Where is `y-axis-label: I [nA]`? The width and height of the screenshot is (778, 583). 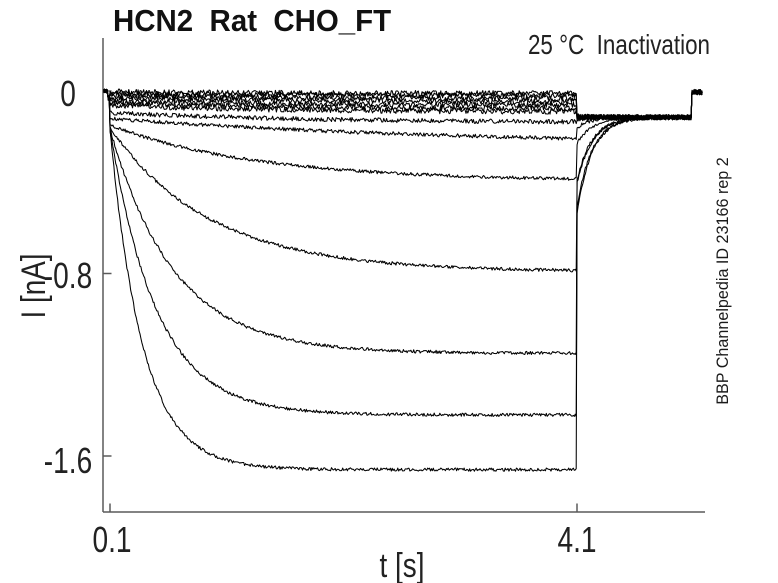 y-axis-label: I [nA] is located at coordinates (34, 286).